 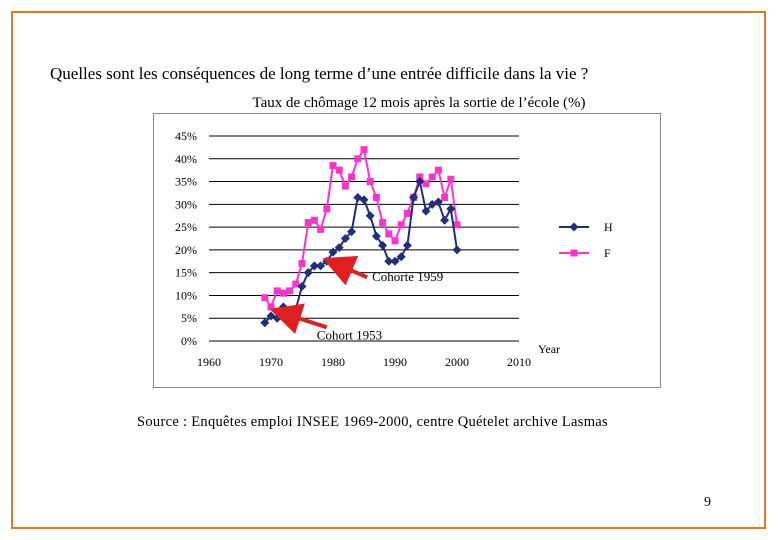 I want to click on y-tick-label: 40%, so click(x=186, y=159).